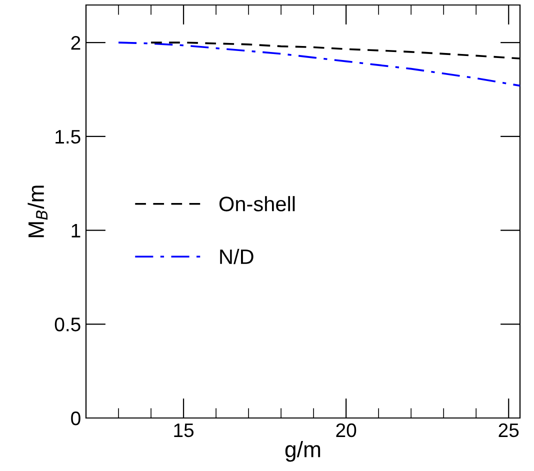  I want to click on legend-label: On-shell, so click(257, 204).